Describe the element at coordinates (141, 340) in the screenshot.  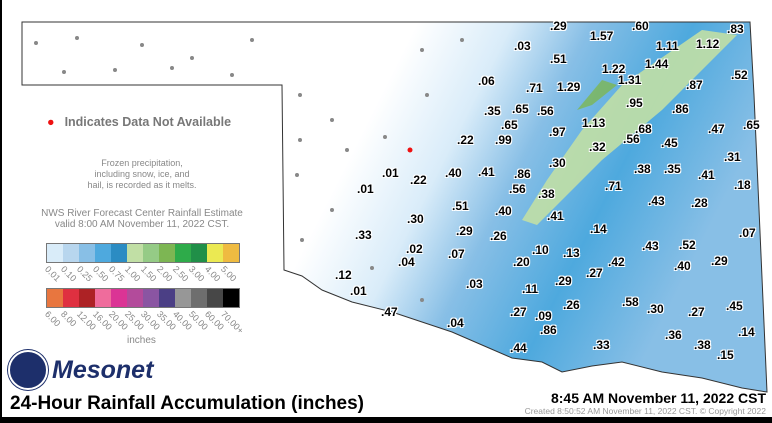
I see `legend-units: inches` at that location.